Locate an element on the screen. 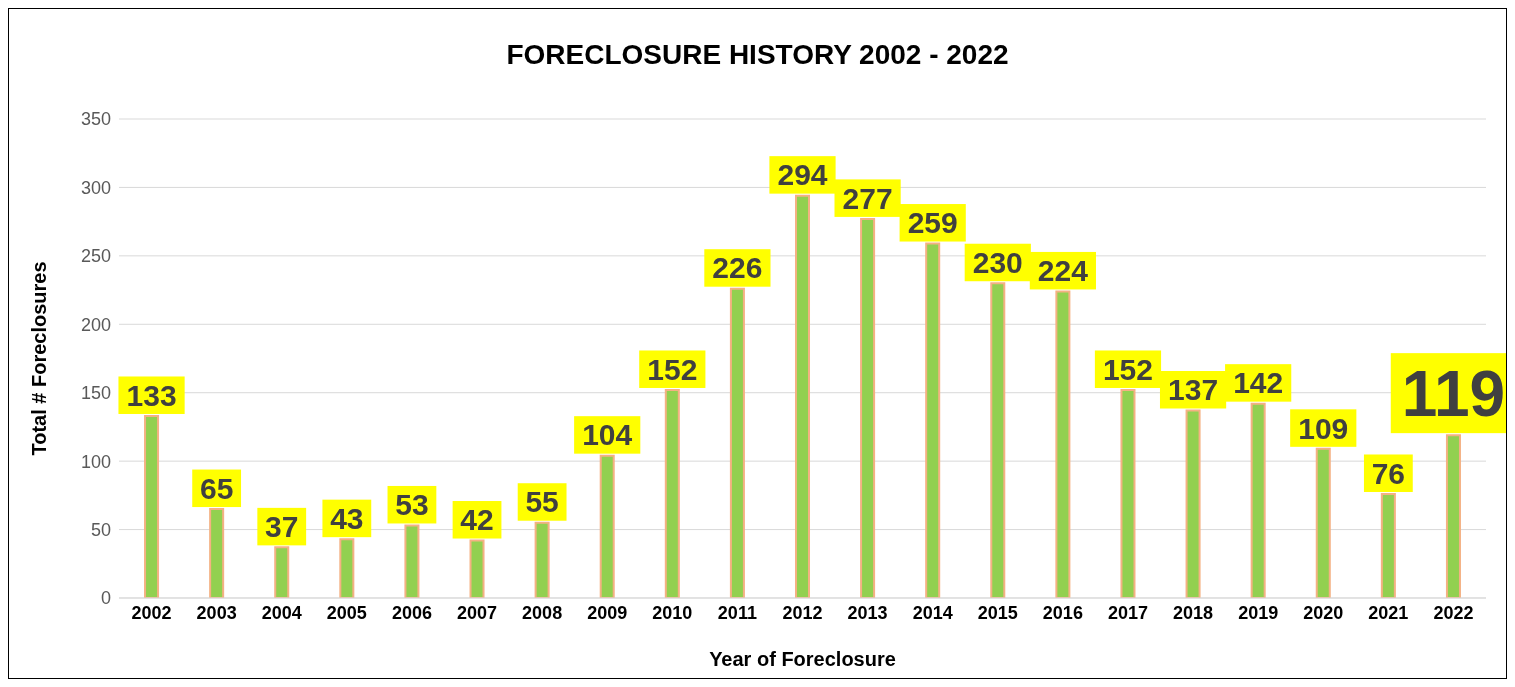 This screenshot has height=687, width=1515. x-tick-label: 2004 is located at coordinates (281, 612).